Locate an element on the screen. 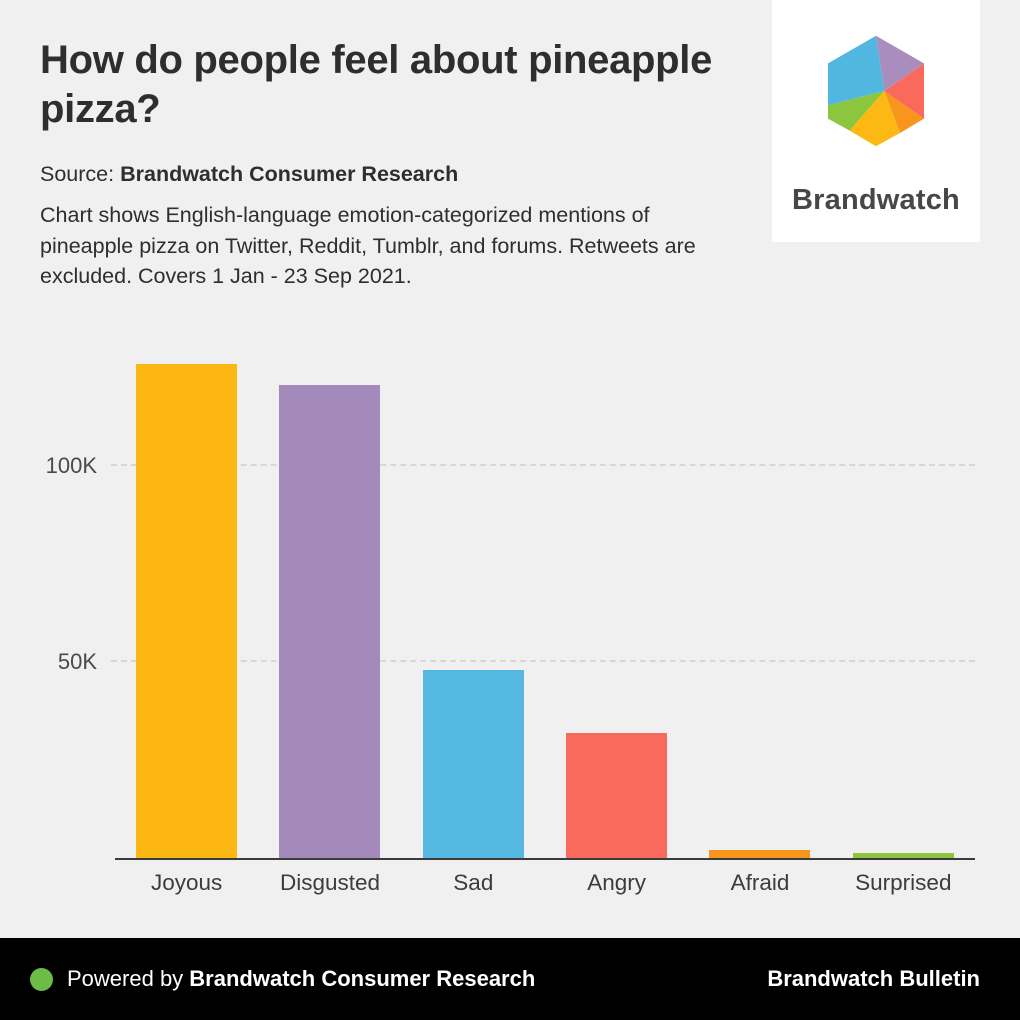 The width and height of the screenshot is (1020, 1020). footer-right-text: Brandwatch Bulletin is located at coordinates (873, 978).